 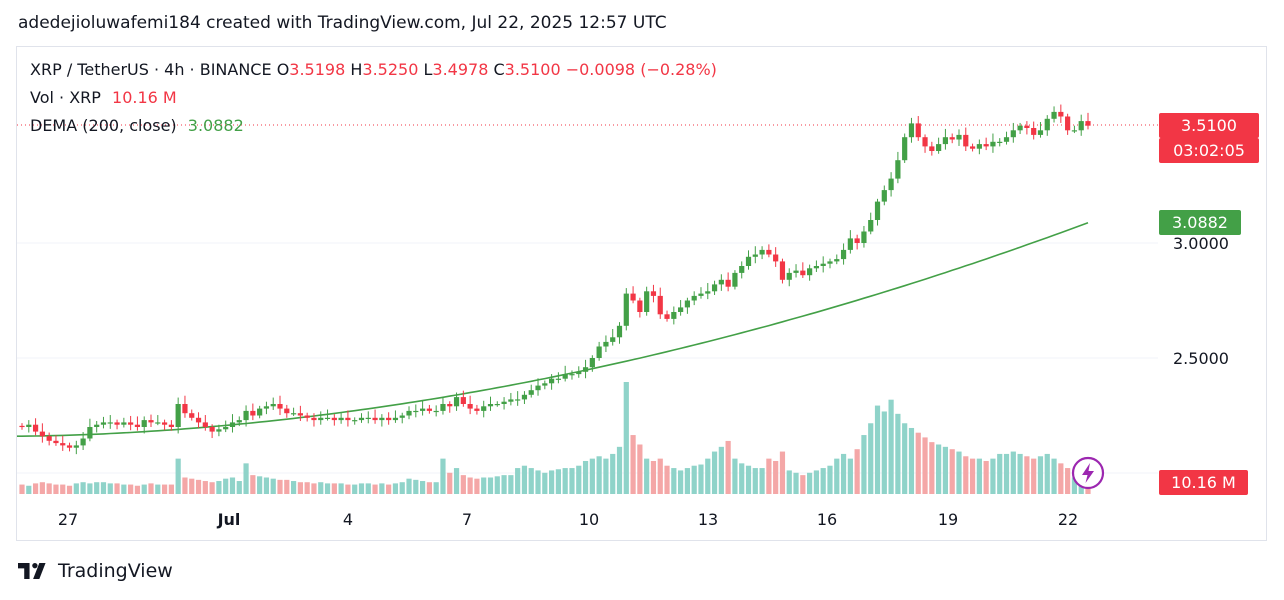 I want to click on last-price-tag: 3.5100, so click(x=1209, y=125).